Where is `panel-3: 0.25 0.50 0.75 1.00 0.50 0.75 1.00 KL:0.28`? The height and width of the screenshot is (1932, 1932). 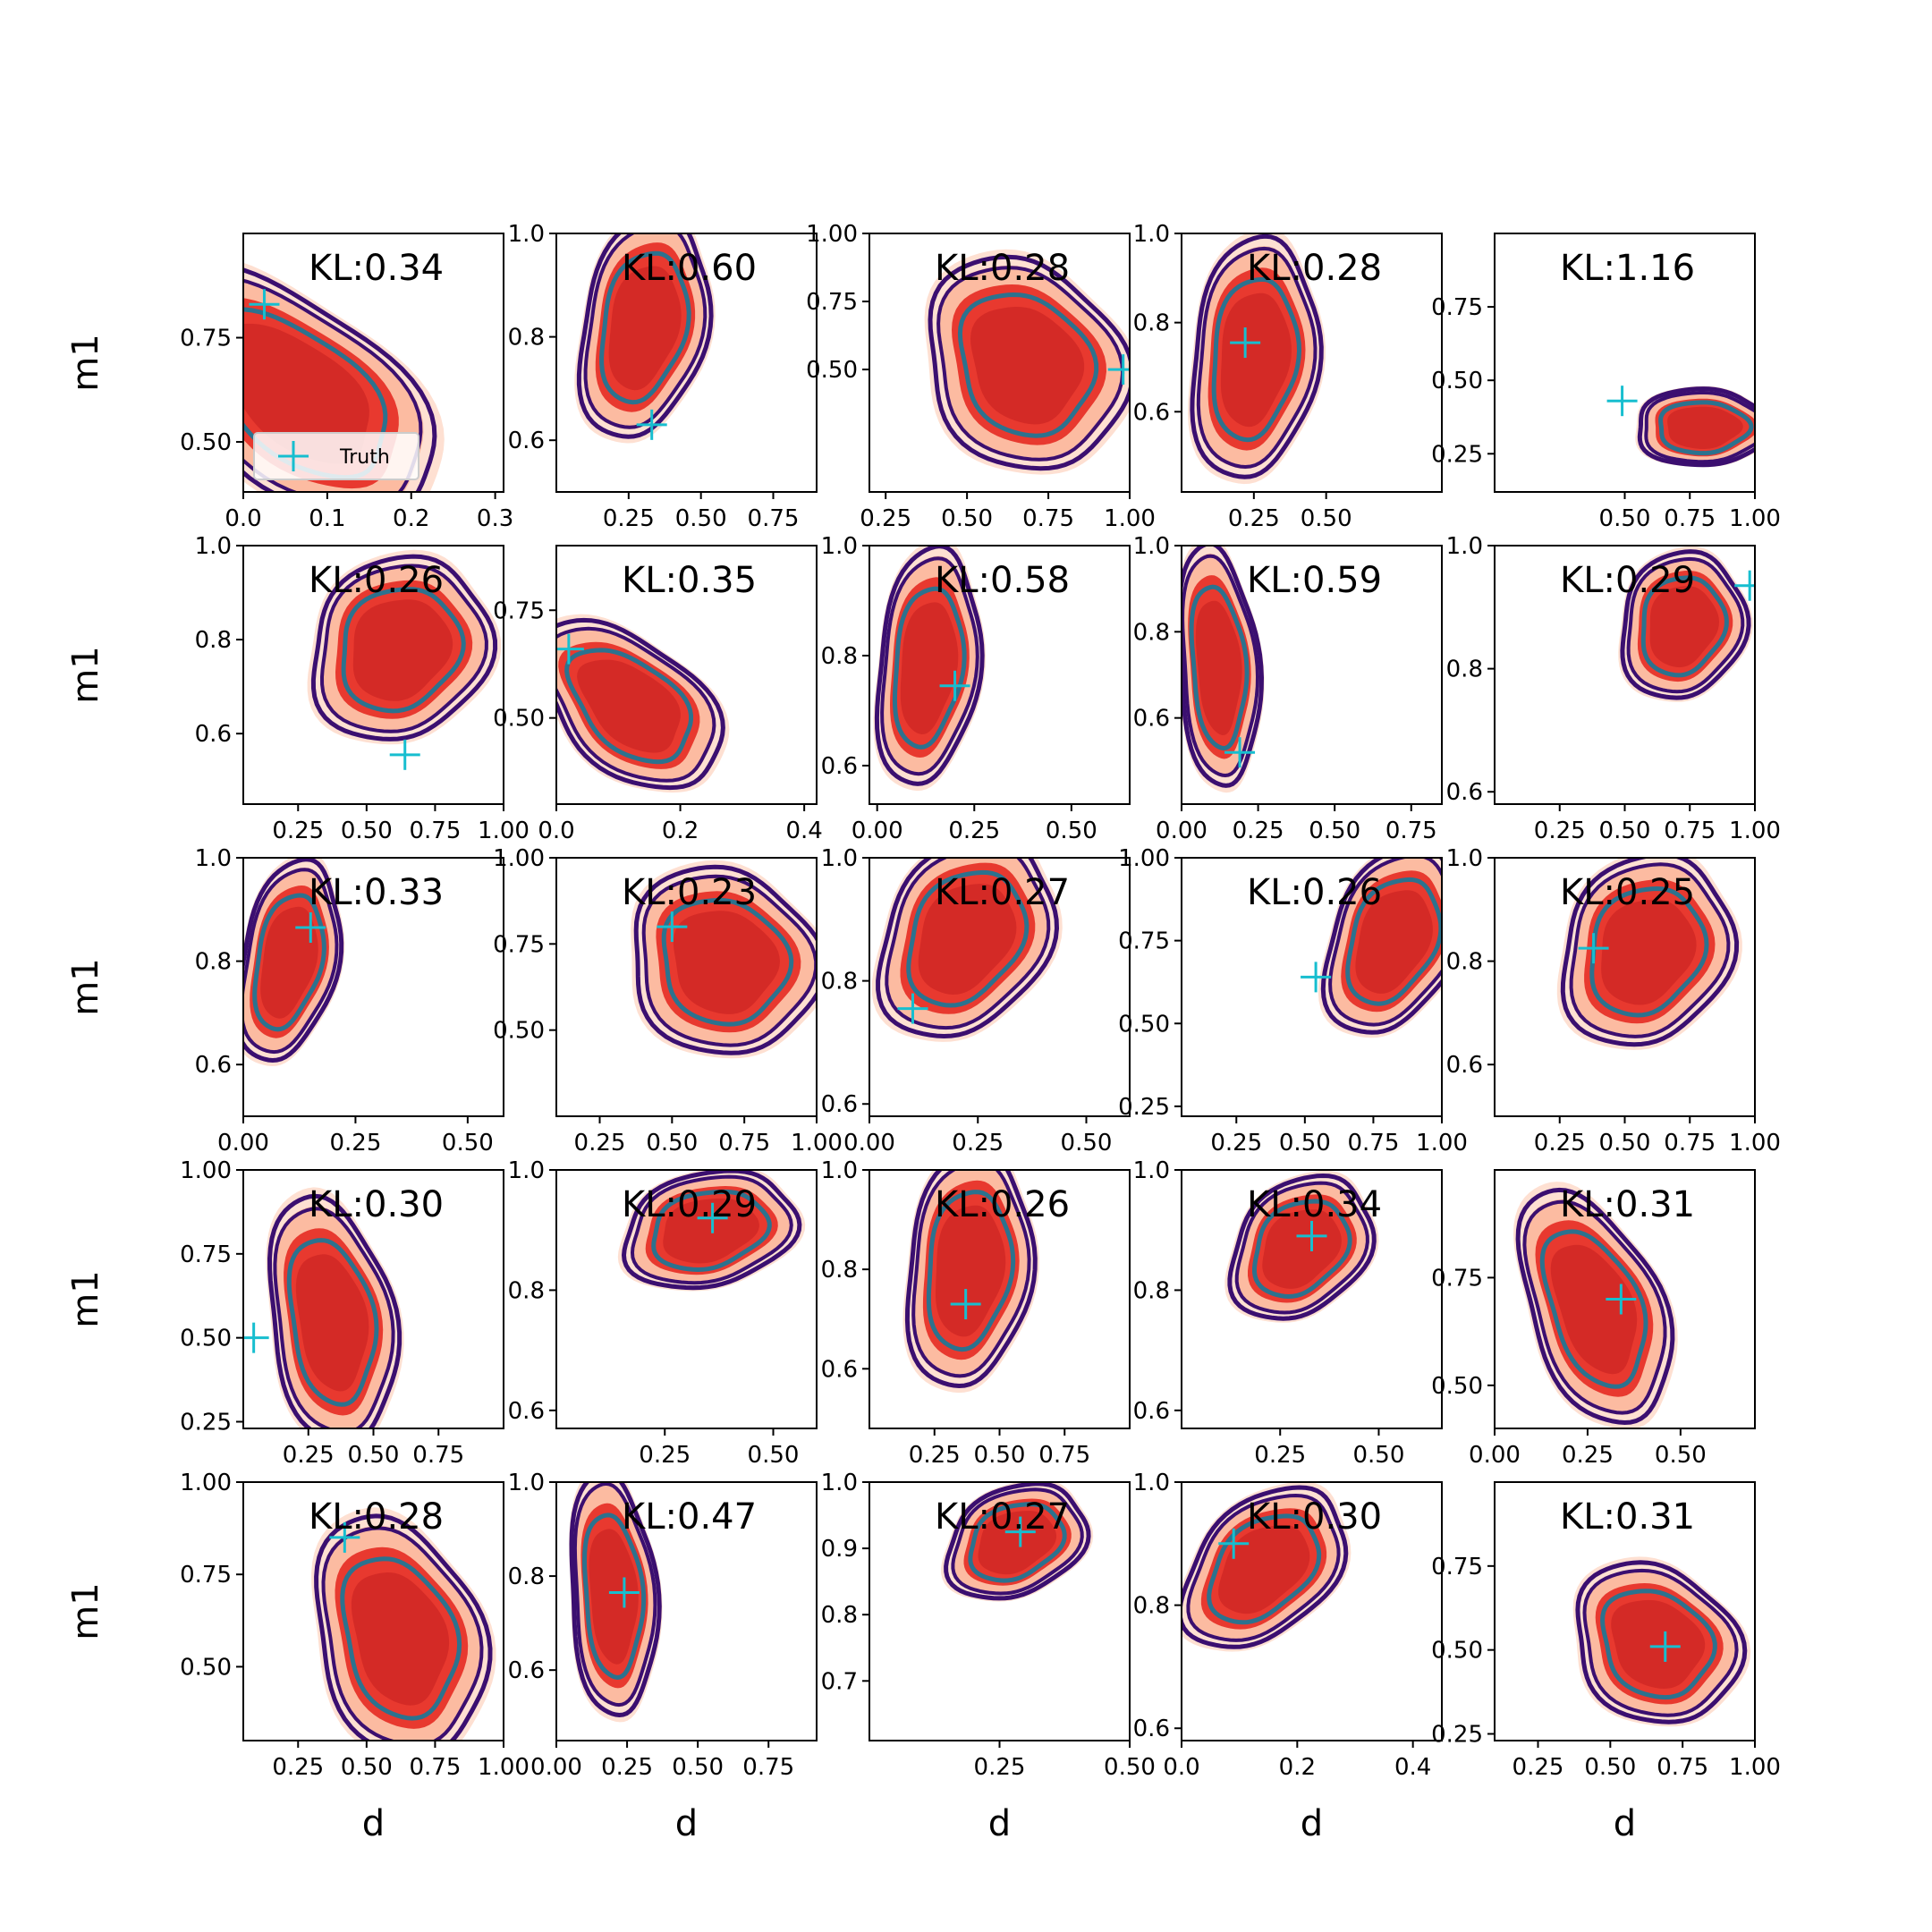 panel-3: 0.25 0.50 0.75 1.00 0.50 0.75 1.00 KL:0.28 is located at coordinates (981, 376).